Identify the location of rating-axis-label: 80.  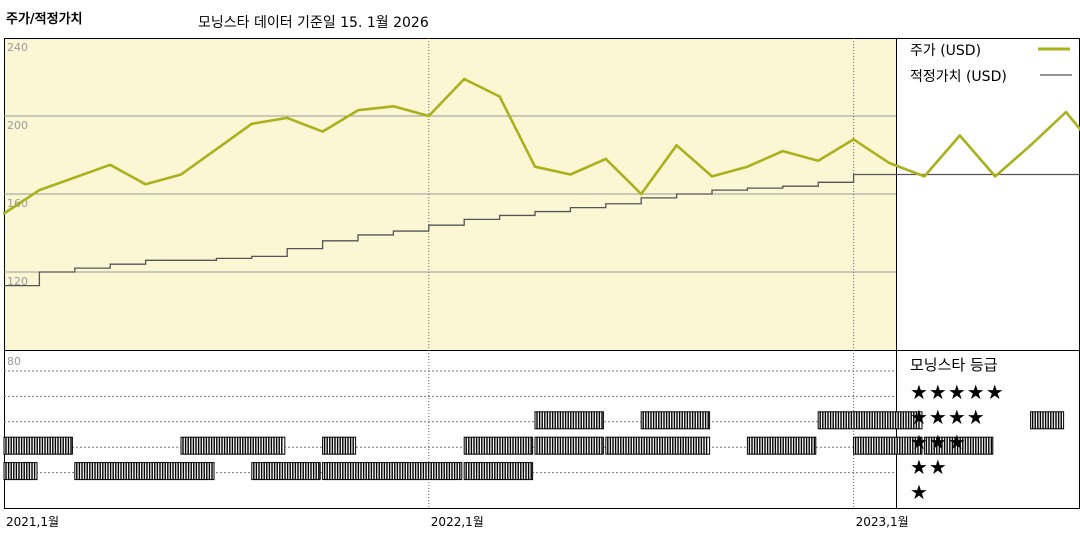
(14, 361).